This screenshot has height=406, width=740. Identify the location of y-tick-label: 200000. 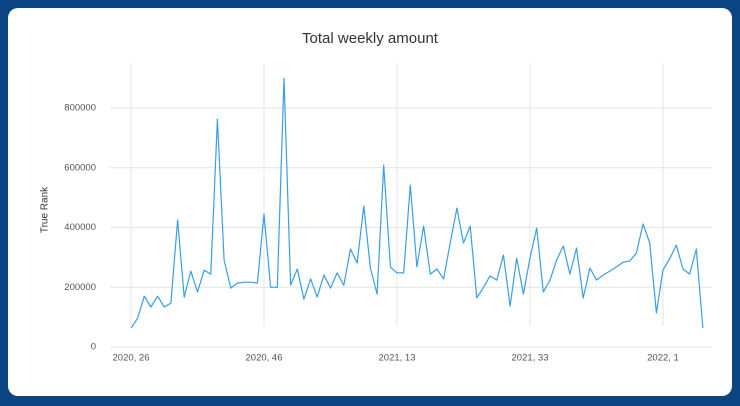
(80, 287).